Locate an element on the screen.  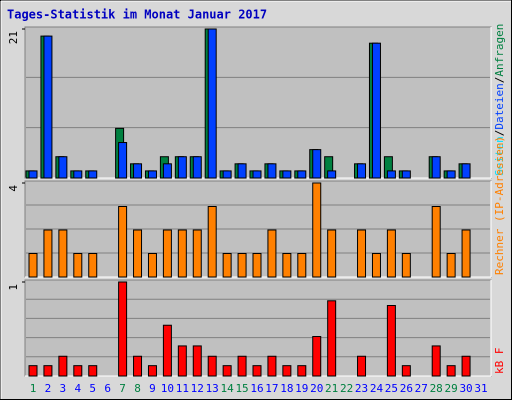
x-tick-label: 31 is located at coordinates (480, 388).